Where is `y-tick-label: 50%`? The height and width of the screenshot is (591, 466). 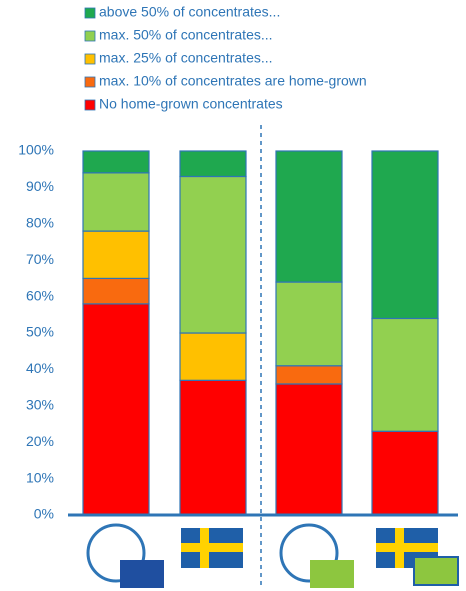 y-tick-label: 50% is located at coordinates (40, 332).